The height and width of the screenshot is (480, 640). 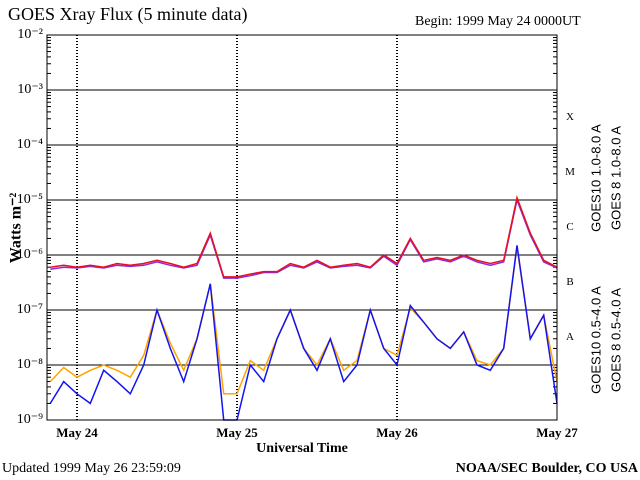 I want to click on footer-left: Updated 1999 May 26 23:59:09, so click(x=91, y=468).